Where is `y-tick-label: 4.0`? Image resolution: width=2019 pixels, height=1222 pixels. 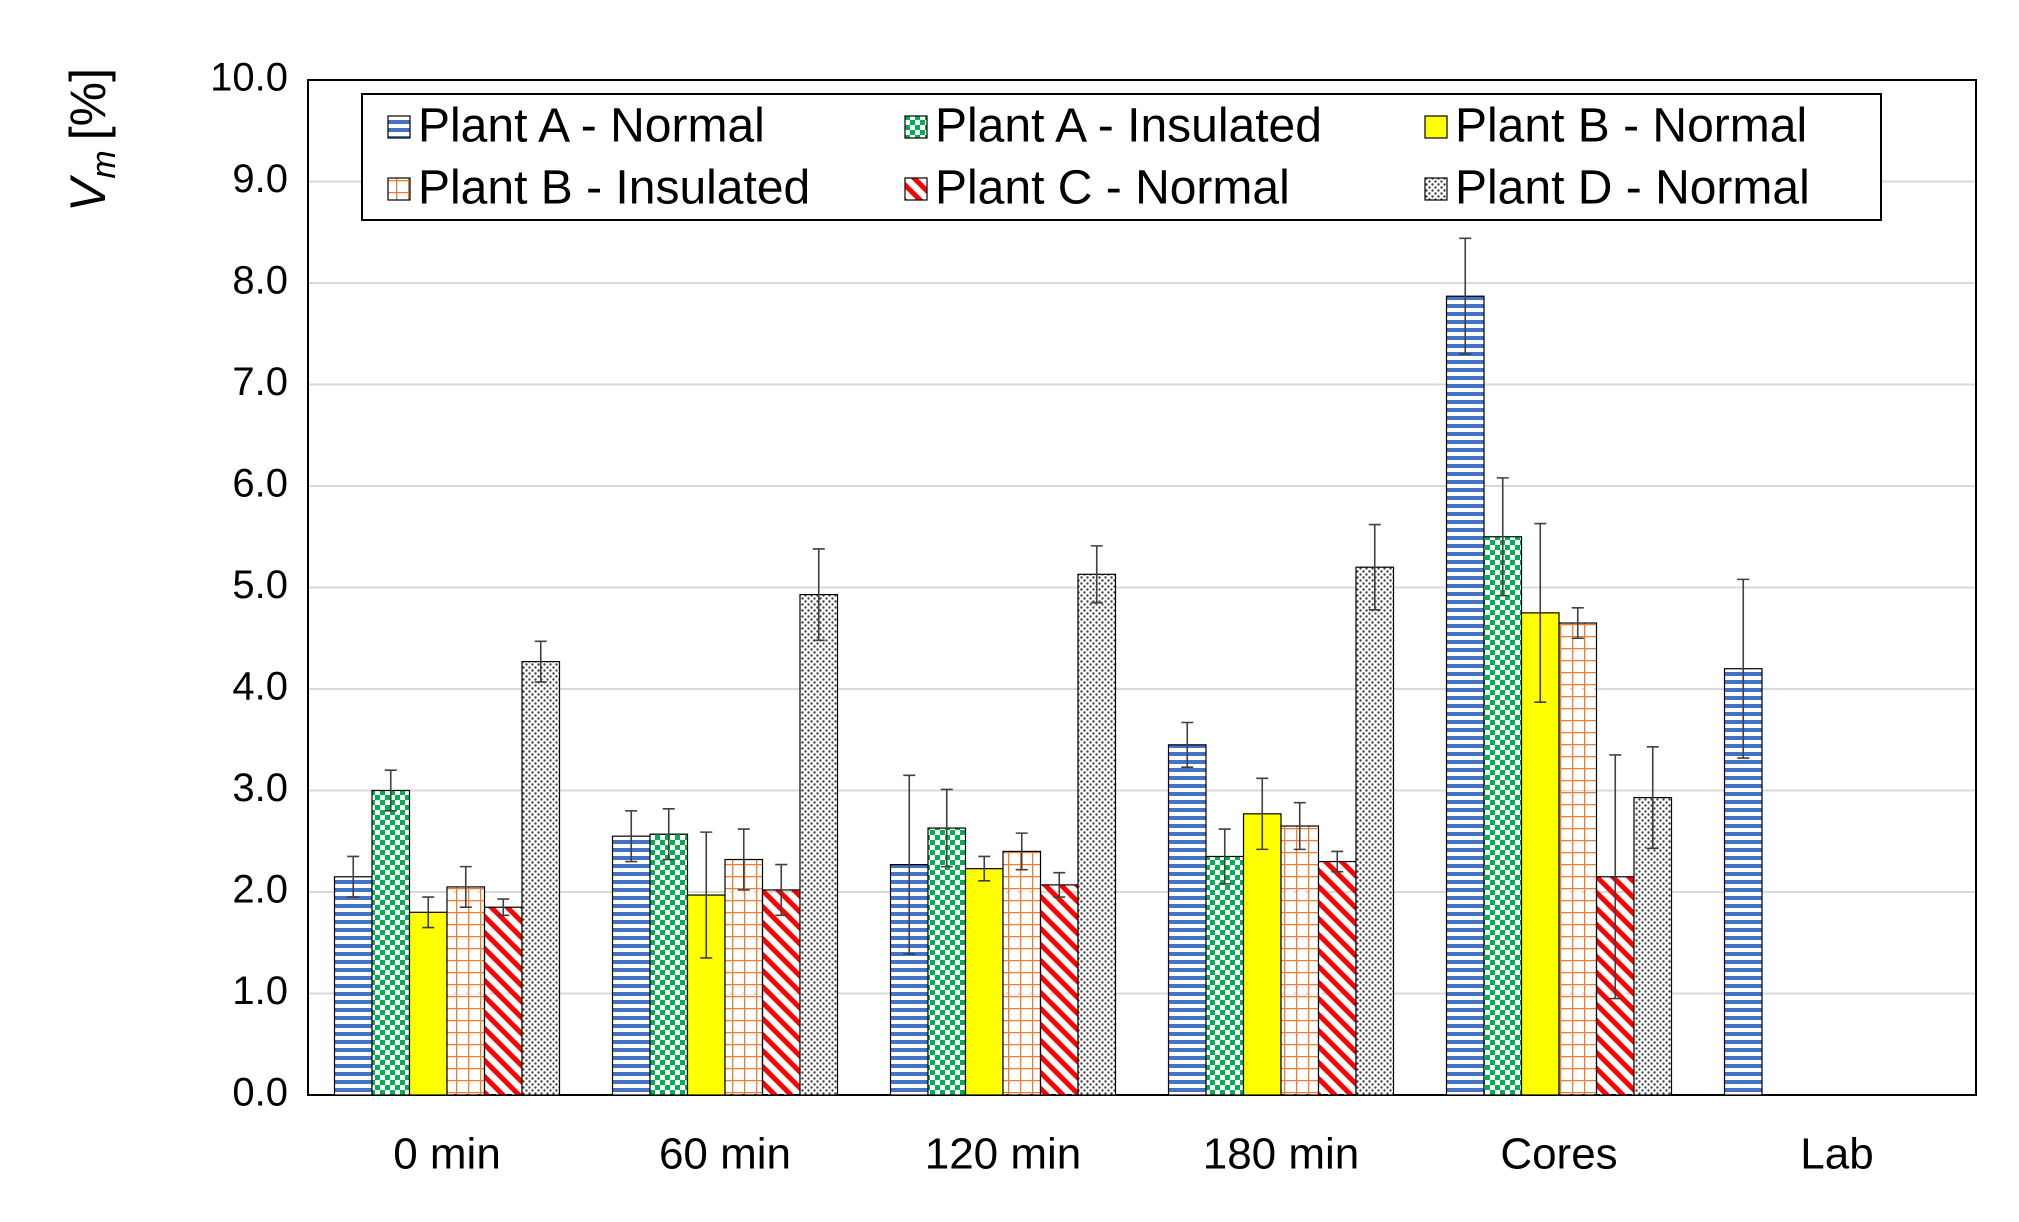
y-tick-label: 4.0 is located at coordinates (260, 687).